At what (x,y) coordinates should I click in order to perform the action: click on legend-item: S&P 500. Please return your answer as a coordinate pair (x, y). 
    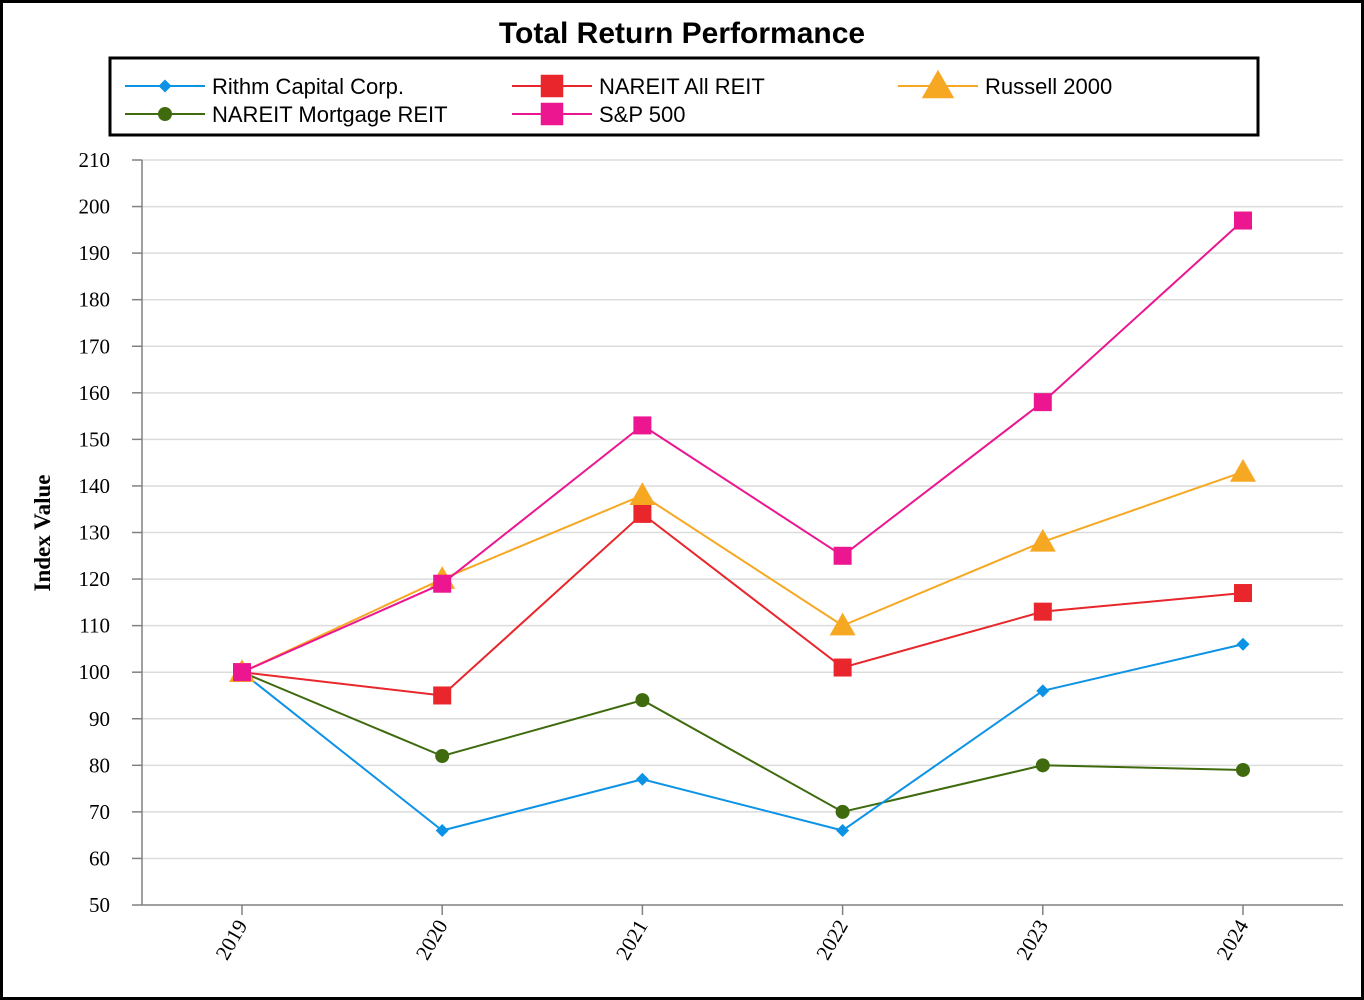
    Looking at the image, I should click on (598, 114).